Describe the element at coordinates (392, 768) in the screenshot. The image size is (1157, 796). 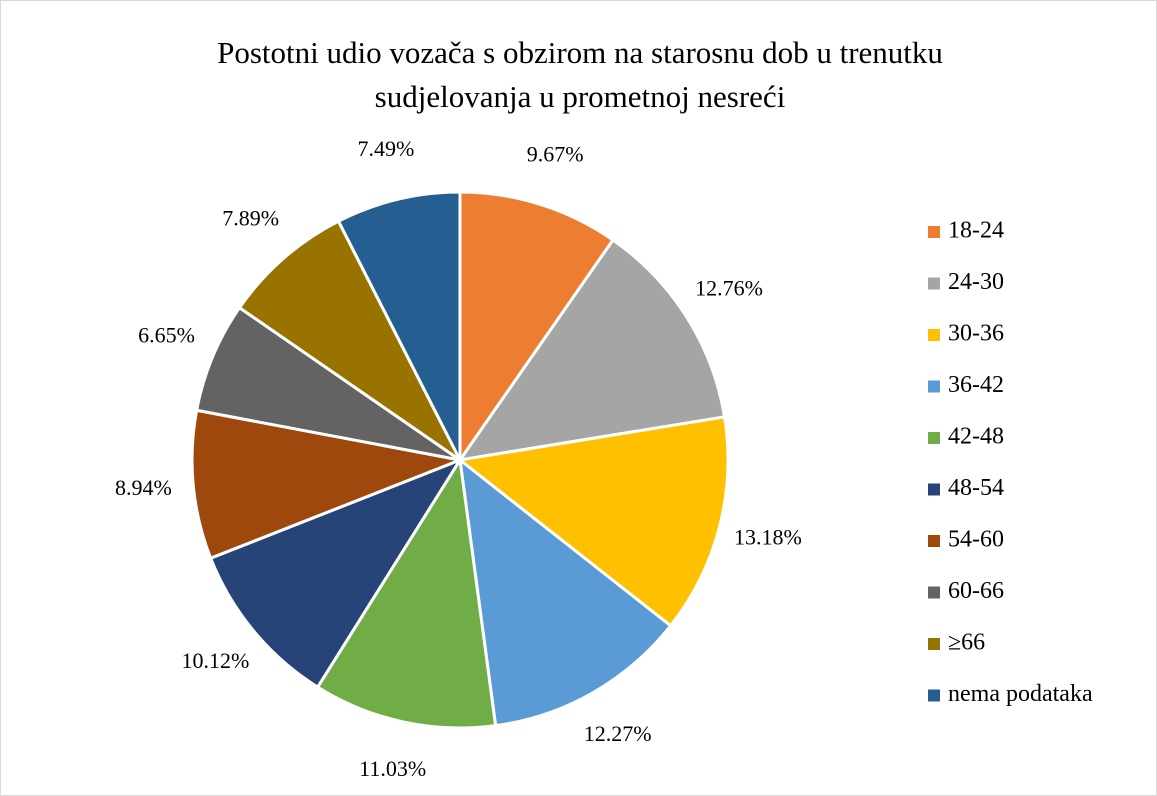
I see `data-label: 11.03%` at that location.